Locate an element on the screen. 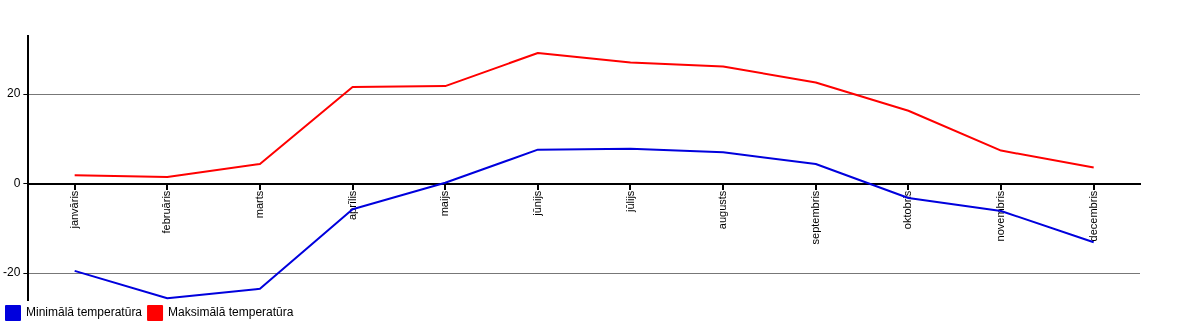 This screenshot has height=330, width=1200. x-tick-label: augusts is located at coordinates (722, 210).